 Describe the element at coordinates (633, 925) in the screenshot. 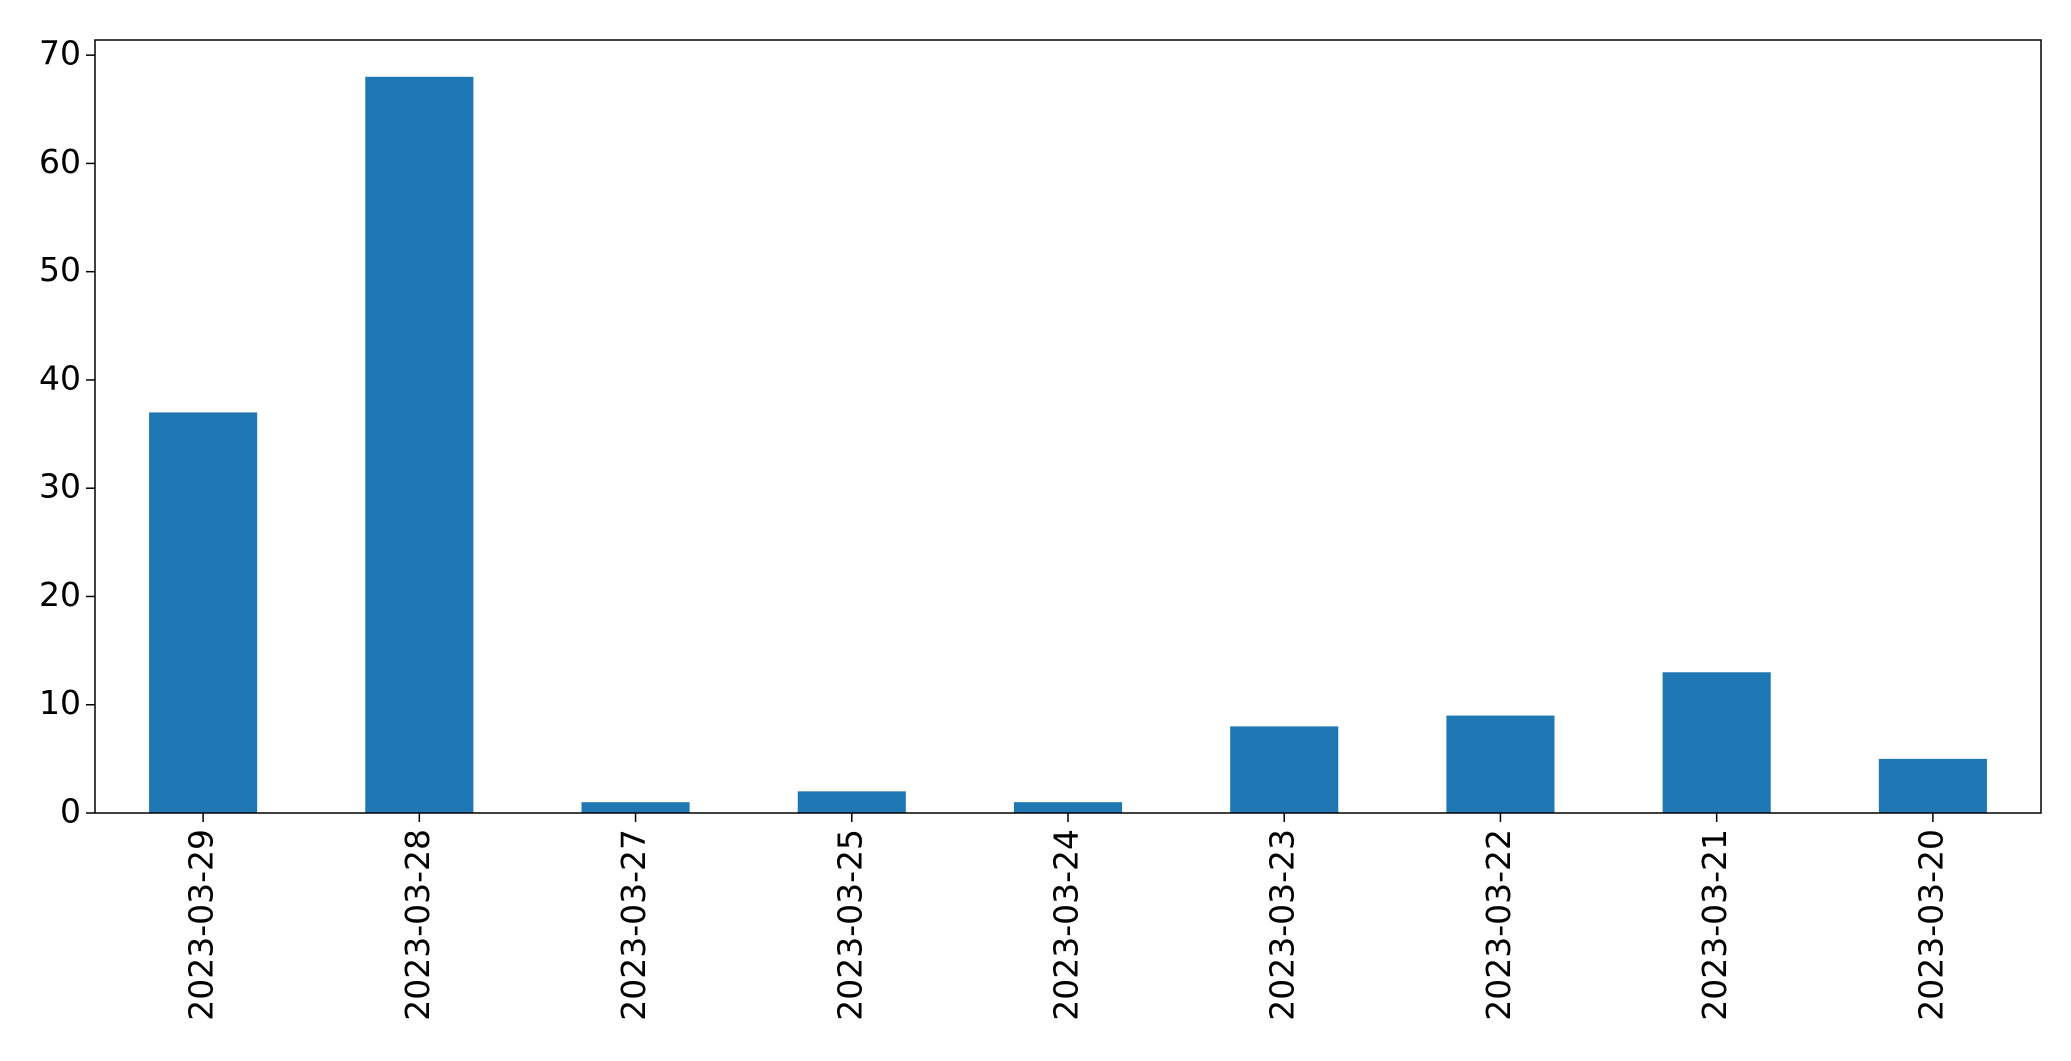

I see `x-tick-label: 2023-03-27` at that location.